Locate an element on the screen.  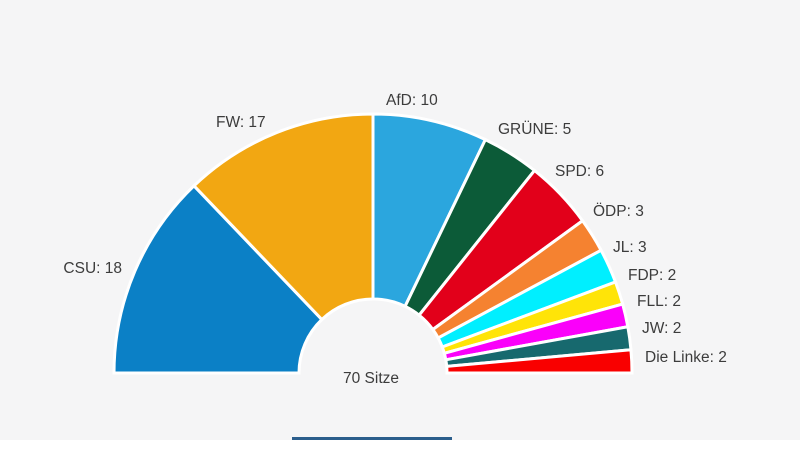
slice-label-afd: AfD: 10 is located at coordinates (412, 100).